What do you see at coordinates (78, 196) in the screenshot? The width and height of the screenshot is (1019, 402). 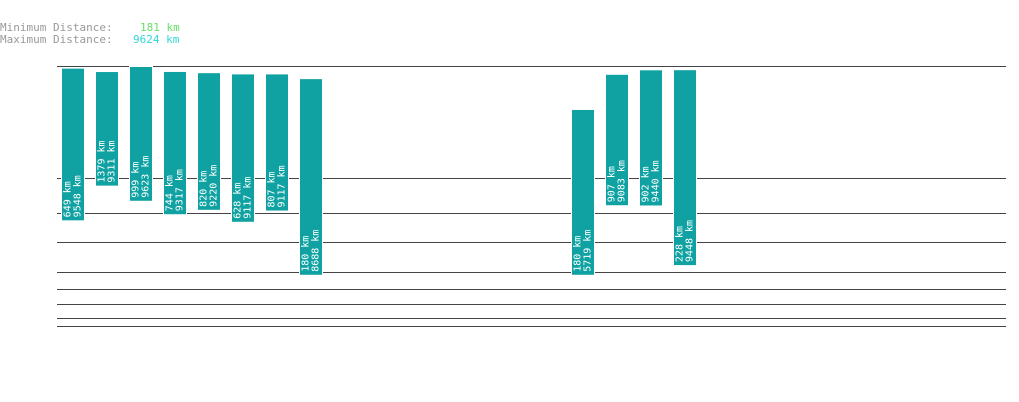 I see `max-label: 9548 km` at bounding box center [78, 196].